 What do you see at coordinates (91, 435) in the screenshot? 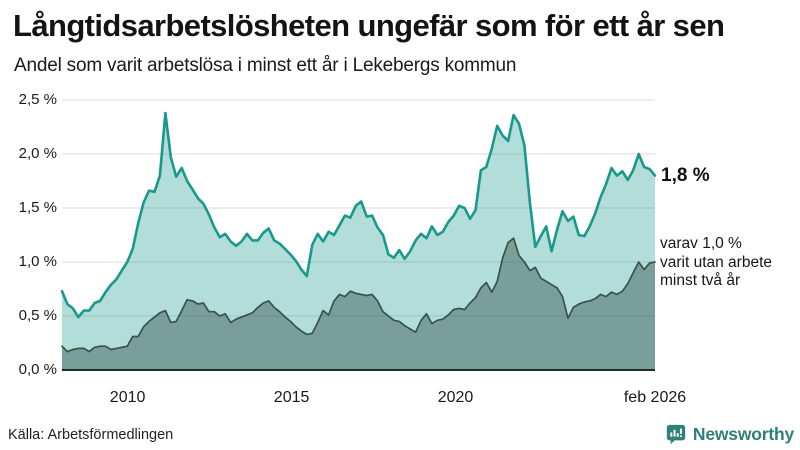
I see `source-attribution: Källa: Arbetsförmedlingen` at bounding box center [91, 435].